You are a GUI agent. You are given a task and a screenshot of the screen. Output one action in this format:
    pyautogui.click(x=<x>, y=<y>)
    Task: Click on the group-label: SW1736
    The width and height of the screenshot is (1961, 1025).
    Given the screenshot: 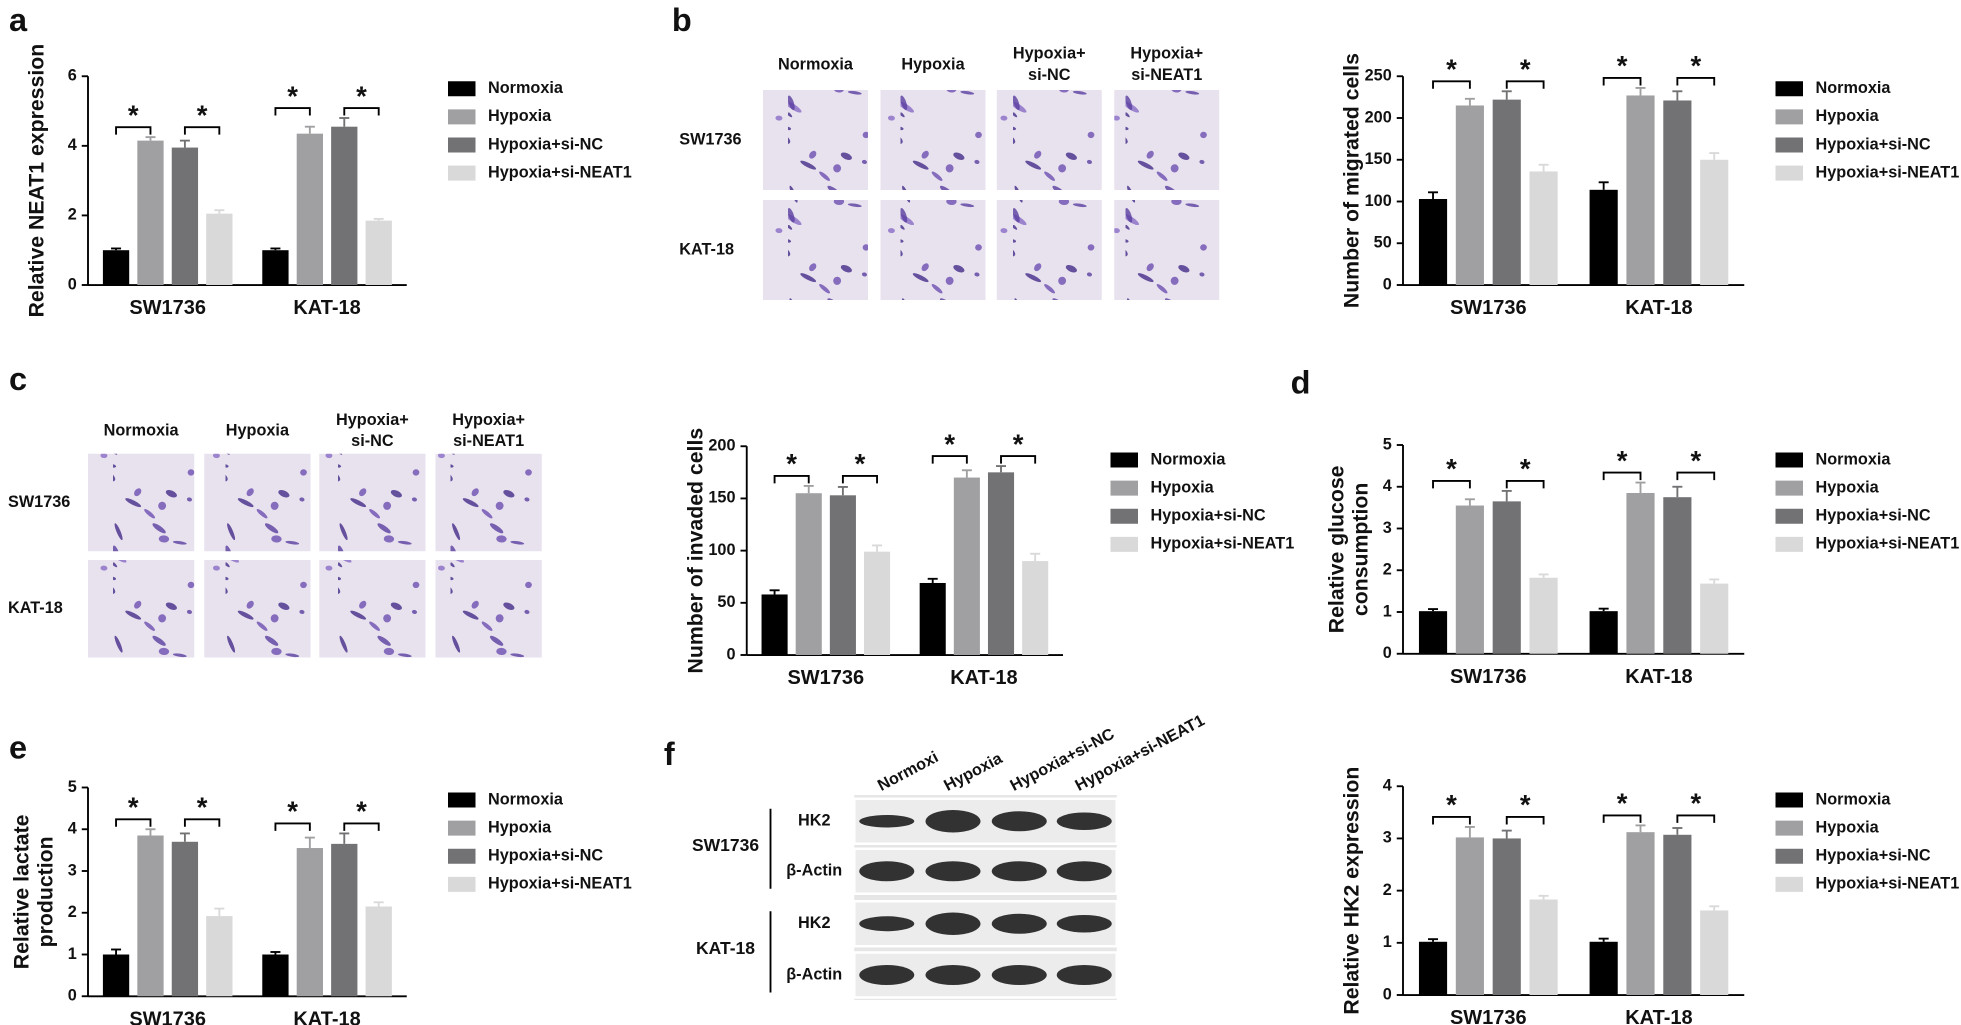 What is the action you would take?
    pyautogui.click(x=725, y=845)
    